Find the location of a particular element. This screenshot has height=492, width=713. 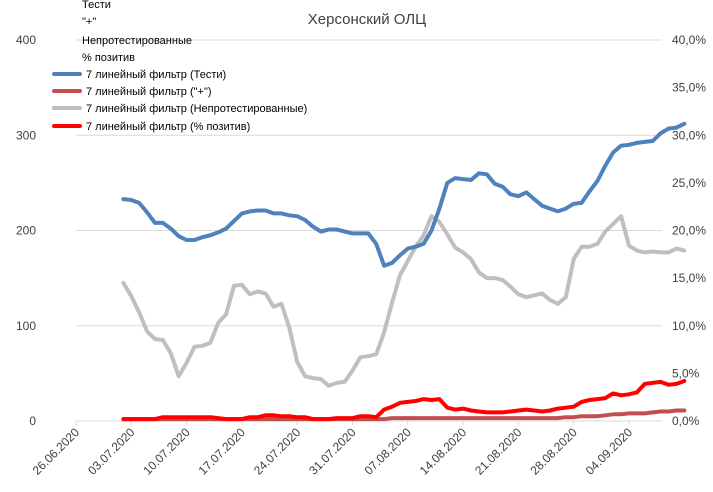

legend-entry-label: Непротестированные is located at coordinates (137, 41).